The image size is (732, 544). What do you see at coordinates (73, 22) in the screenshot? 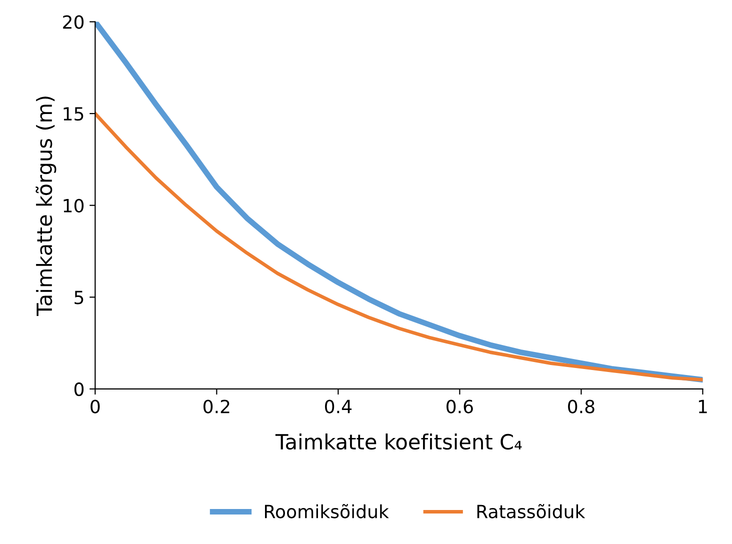
I see `y-tick-label: 20` at bounding box center [73, 22].